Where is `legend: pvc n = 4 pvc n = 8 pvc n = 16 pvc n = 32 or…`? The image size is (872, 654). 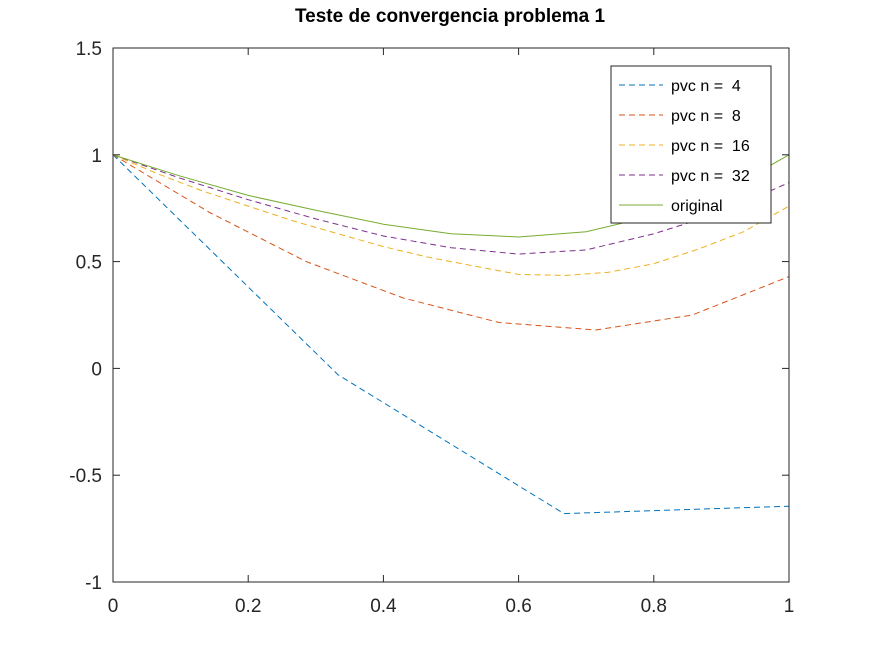
legend: pvc n = 4 pvc n = 8 pvc n = 16 pvc n = 32 or… is located at coordinates (691, 144).